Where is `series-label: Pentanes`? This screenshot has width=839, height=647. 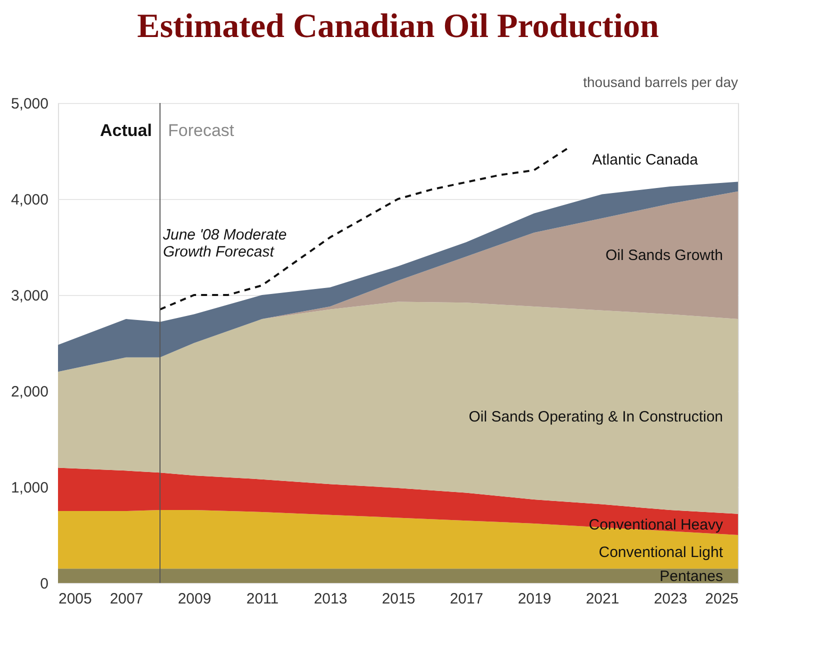 series-label: Pentanes is located at coordinates (691, 576).